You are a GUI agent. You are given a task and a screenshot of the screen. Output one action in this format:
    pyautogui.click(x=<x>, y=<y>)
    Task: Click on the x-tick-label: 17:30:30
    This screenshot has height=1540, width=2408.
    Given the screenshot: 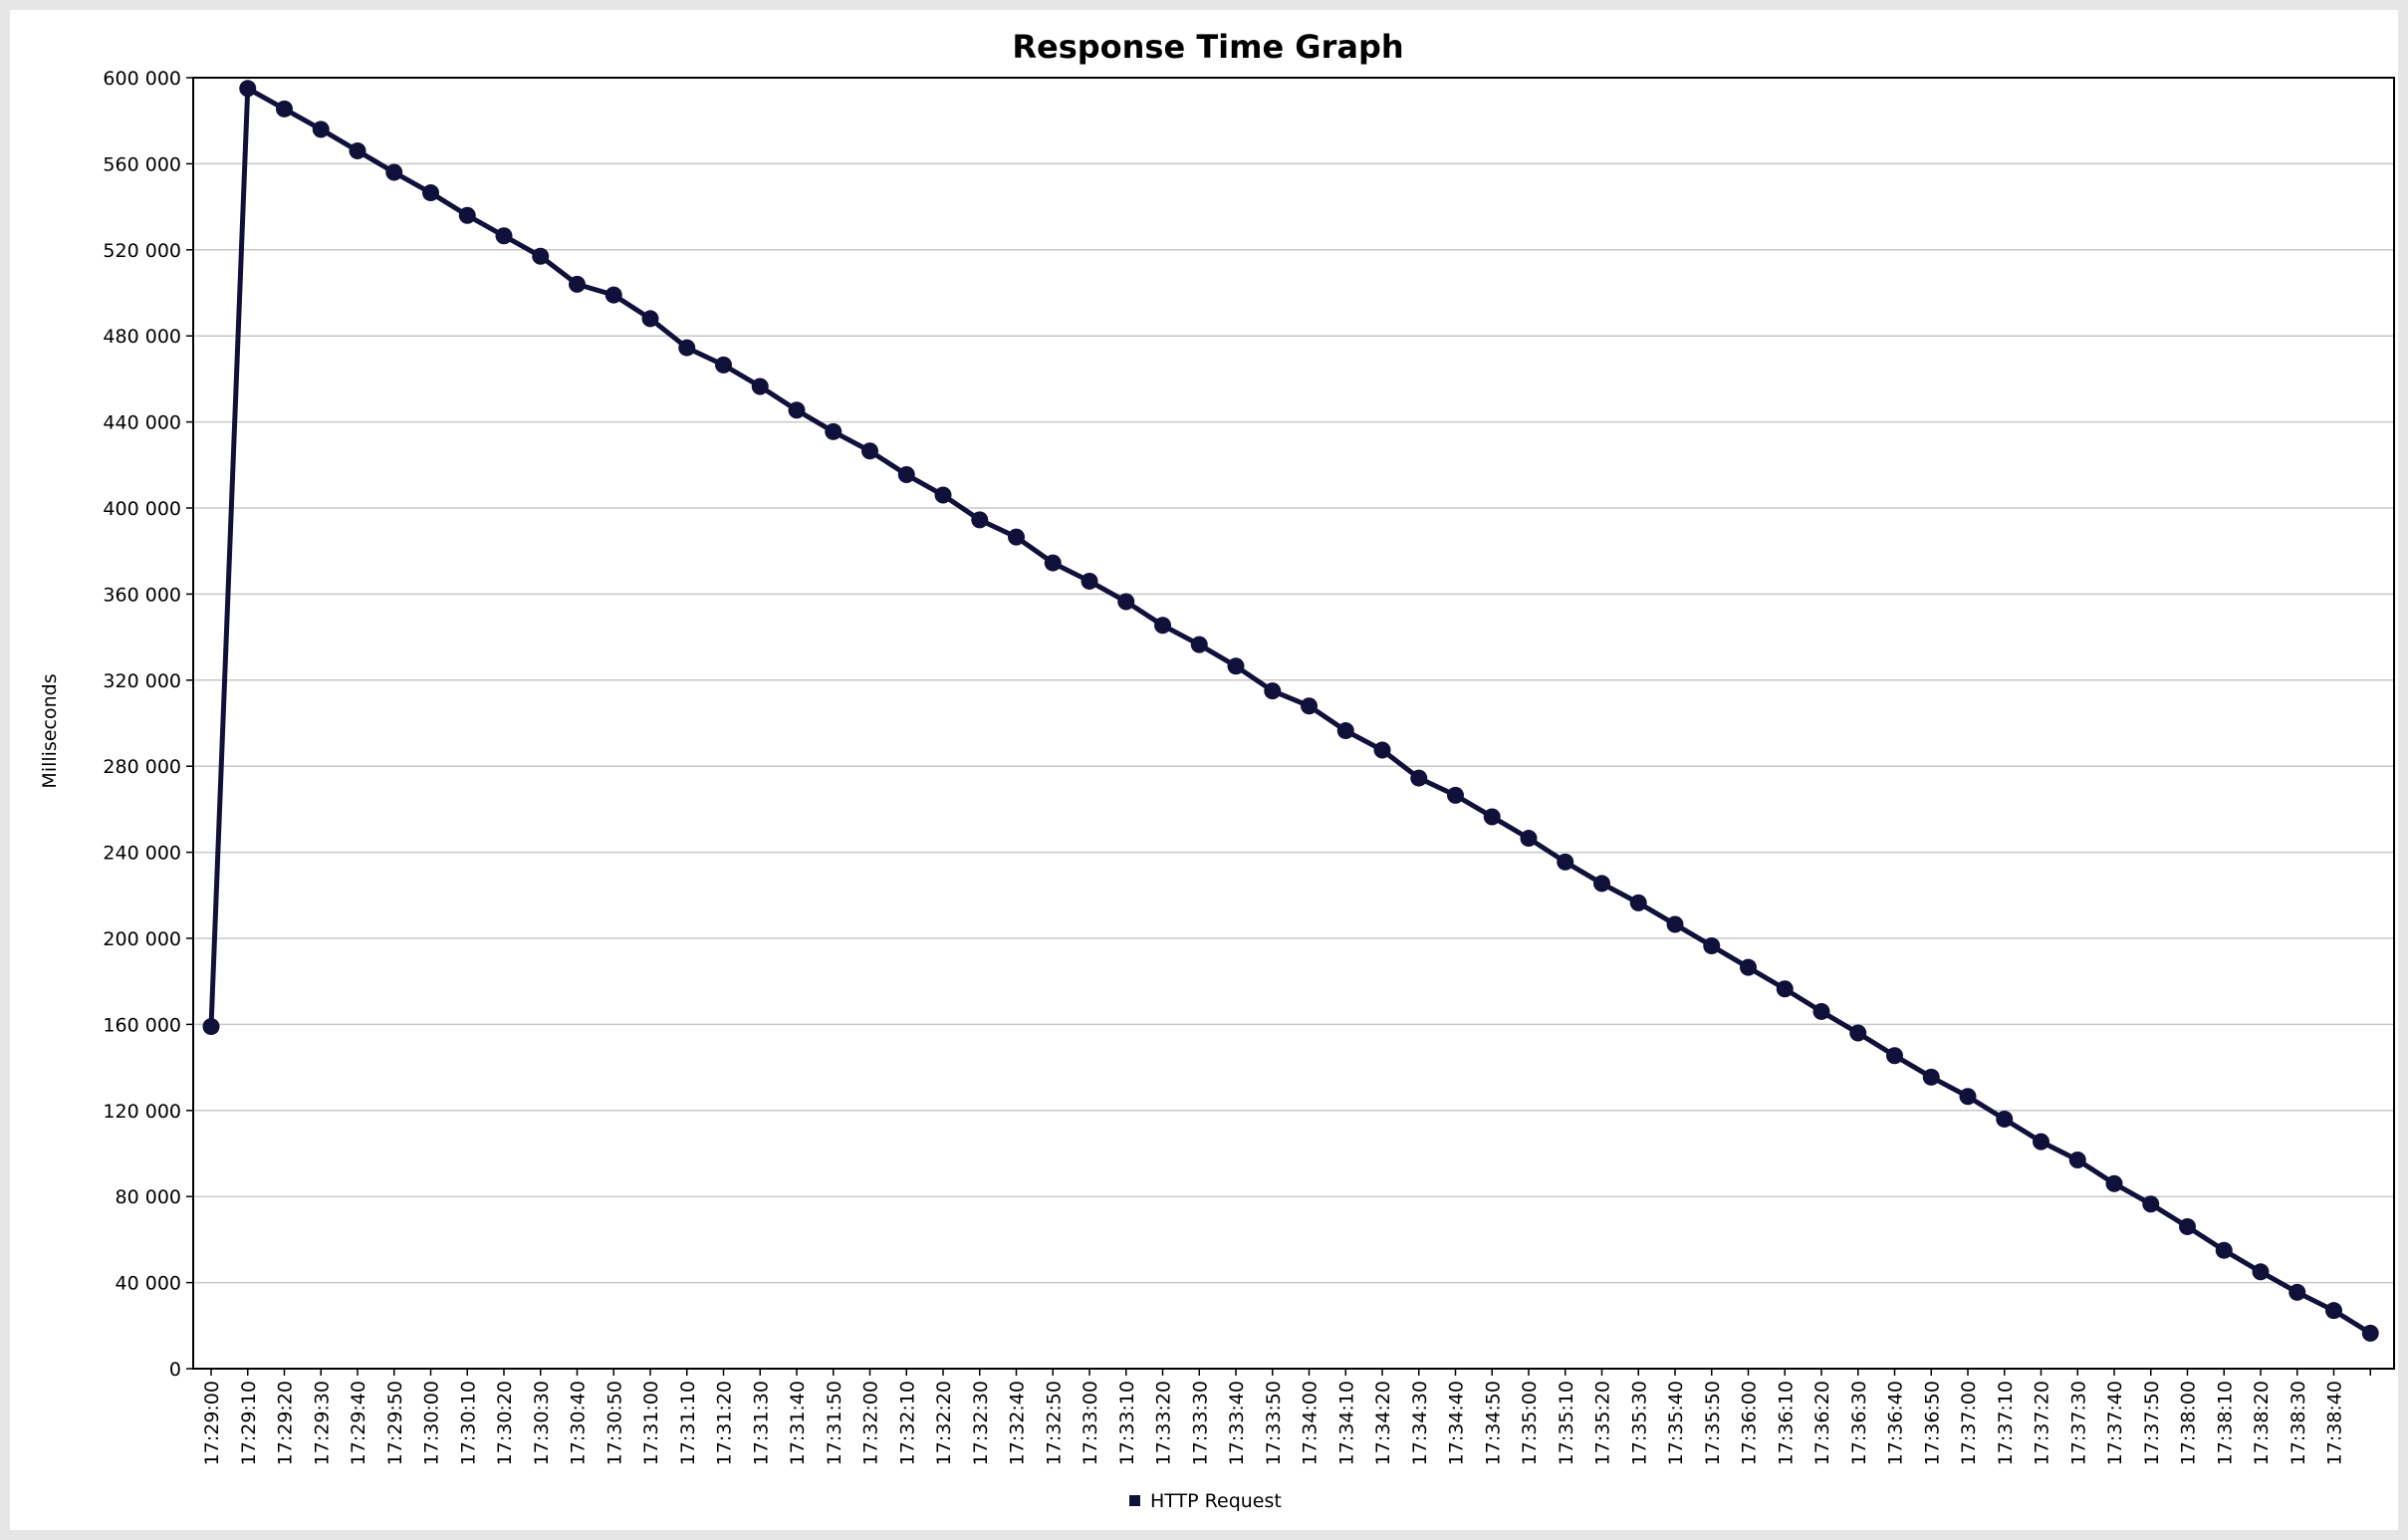 What is the action you would take?
    pyautogui.click(x=542, y=1423)
    